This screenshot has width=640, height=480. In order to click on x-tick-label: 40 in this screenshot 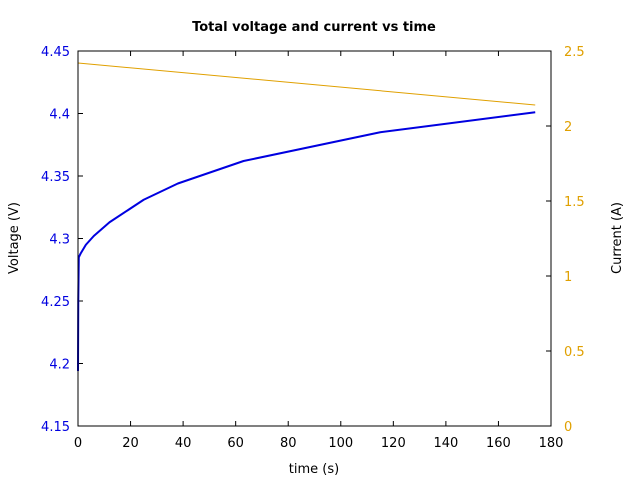, I will do `click(183, 443)`.